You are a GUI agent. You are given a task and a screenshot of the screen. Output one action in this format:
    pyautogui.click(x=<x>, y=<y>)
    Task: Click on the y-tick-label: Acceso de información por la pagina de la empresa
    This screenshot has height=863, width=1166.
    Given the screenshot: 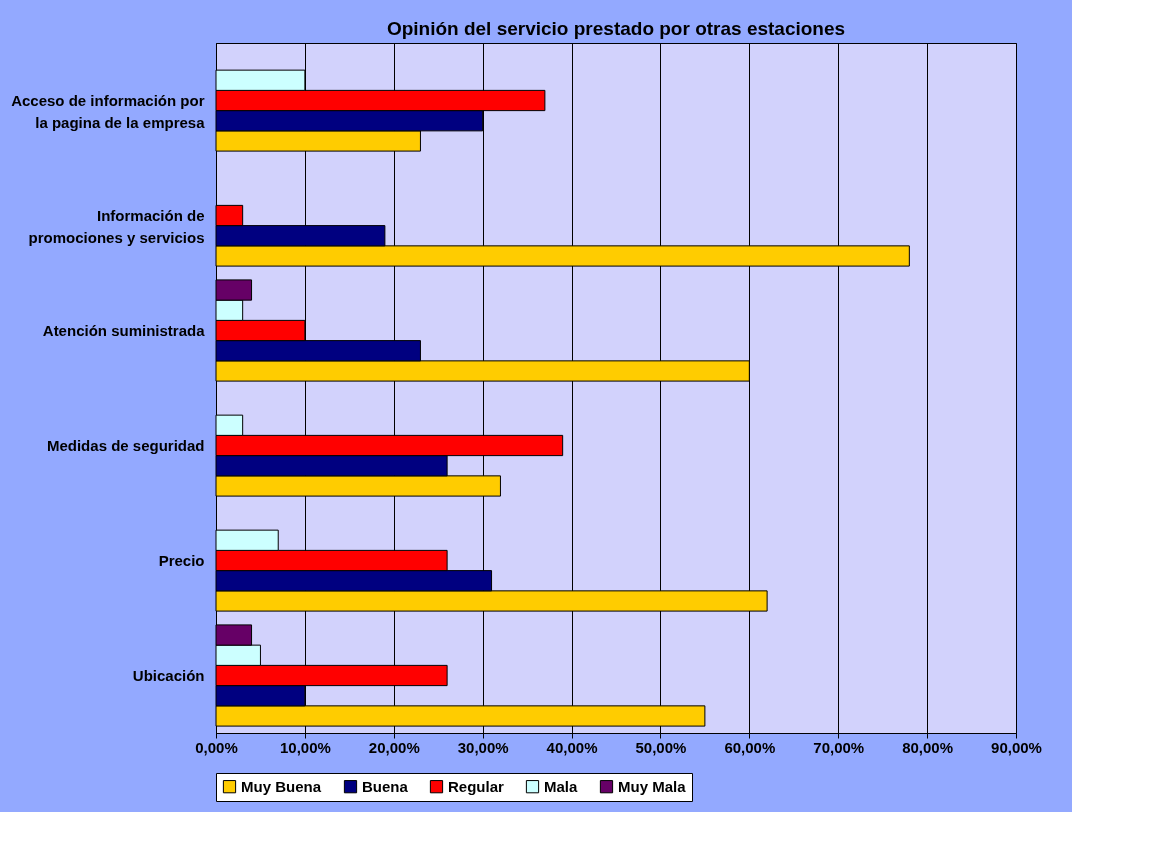 What is the action you would take?
    pyautogui.click(x=108, y=111)
    